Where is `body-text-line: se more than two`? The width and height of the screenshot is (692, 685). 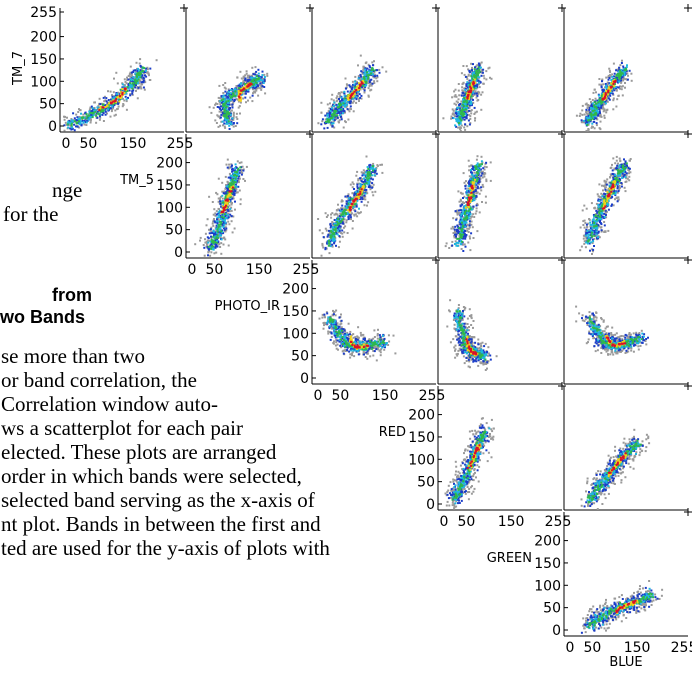
body-text-line: se more than two is located at coordinates (73, 356).